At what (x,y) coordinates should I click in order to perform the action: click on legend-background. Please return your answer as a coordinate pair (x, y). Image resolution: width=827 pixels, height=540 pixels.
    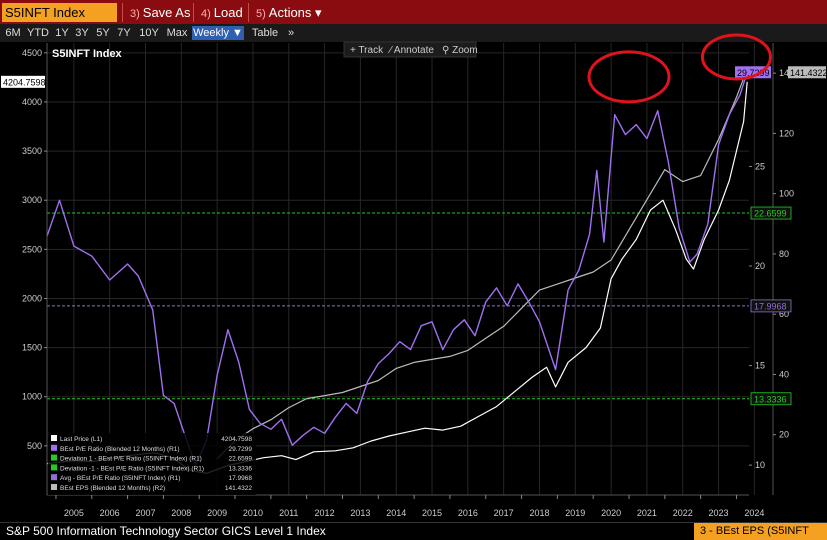
    Looking at the image, I should click on (152, 464).